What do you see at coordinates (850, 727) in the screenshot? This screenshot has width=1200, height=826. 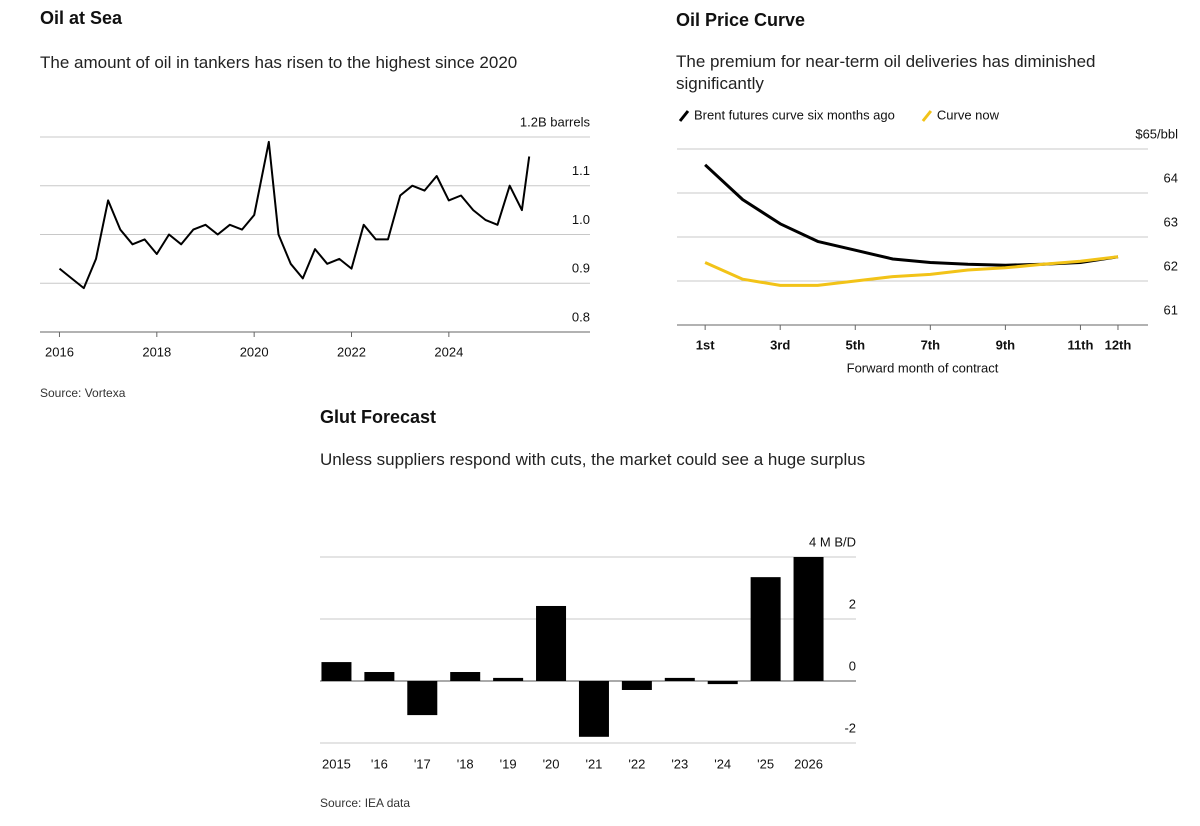 I see `y-tick-label: -2` at bounding box center [850, 727].